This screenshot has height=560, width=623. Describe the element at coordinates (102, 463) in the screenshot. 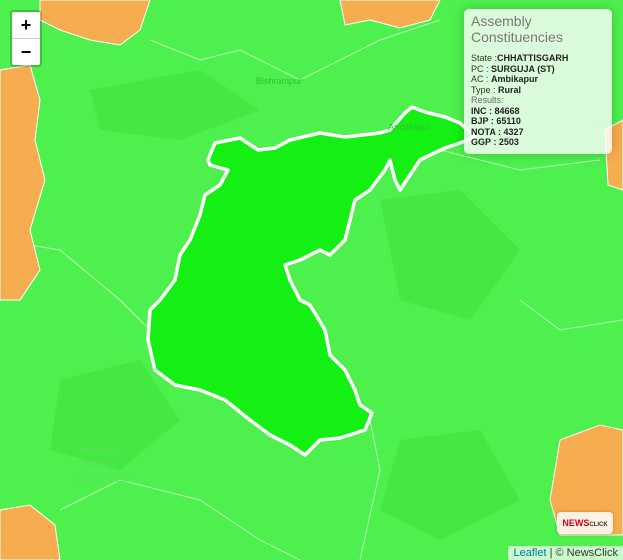

I see `place-label-hasdeo-bango-reservoir: Hasdeo Bango Reservoir` at that location.